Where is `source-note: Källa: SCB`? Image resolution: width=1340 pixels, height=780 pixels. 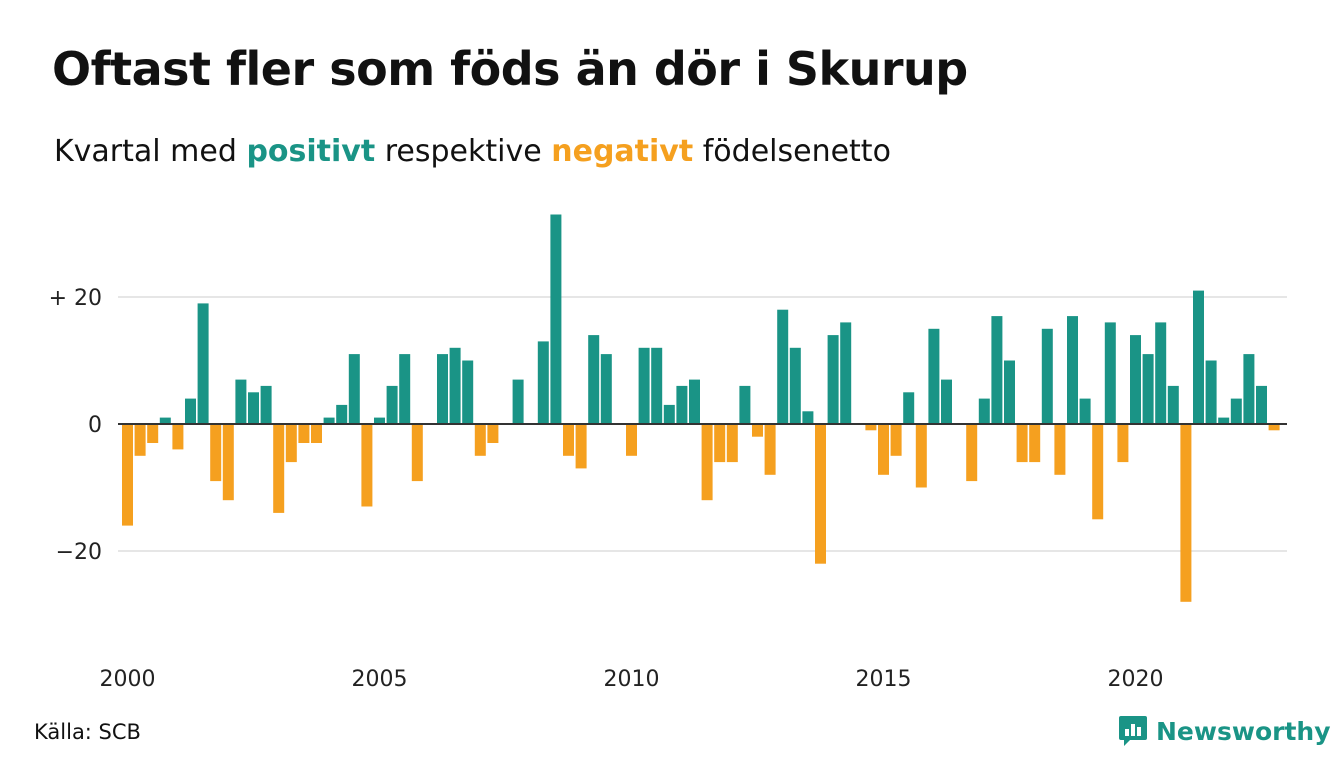 source-note: Källa: SCB is located at coordinates (87, 732).